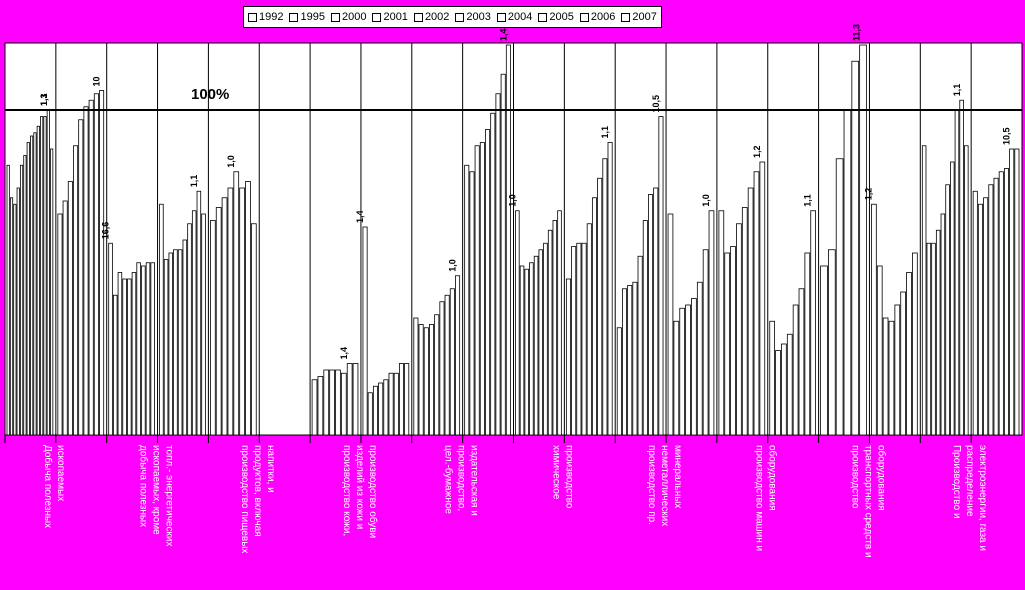  What do you see at coordinates (344, 353) in the screenshot?
I see `data-label: 1,4` at bounding box center [344, 353].